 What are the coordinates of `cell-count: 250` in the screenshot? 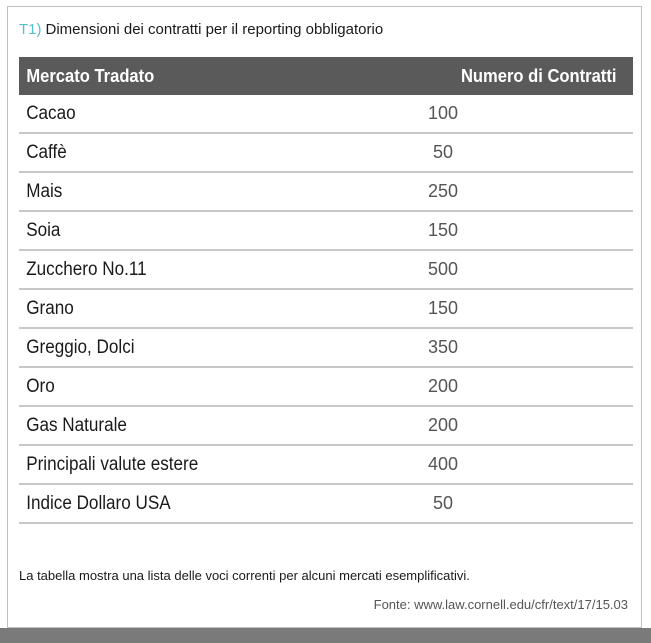 It's located at (443, 191).